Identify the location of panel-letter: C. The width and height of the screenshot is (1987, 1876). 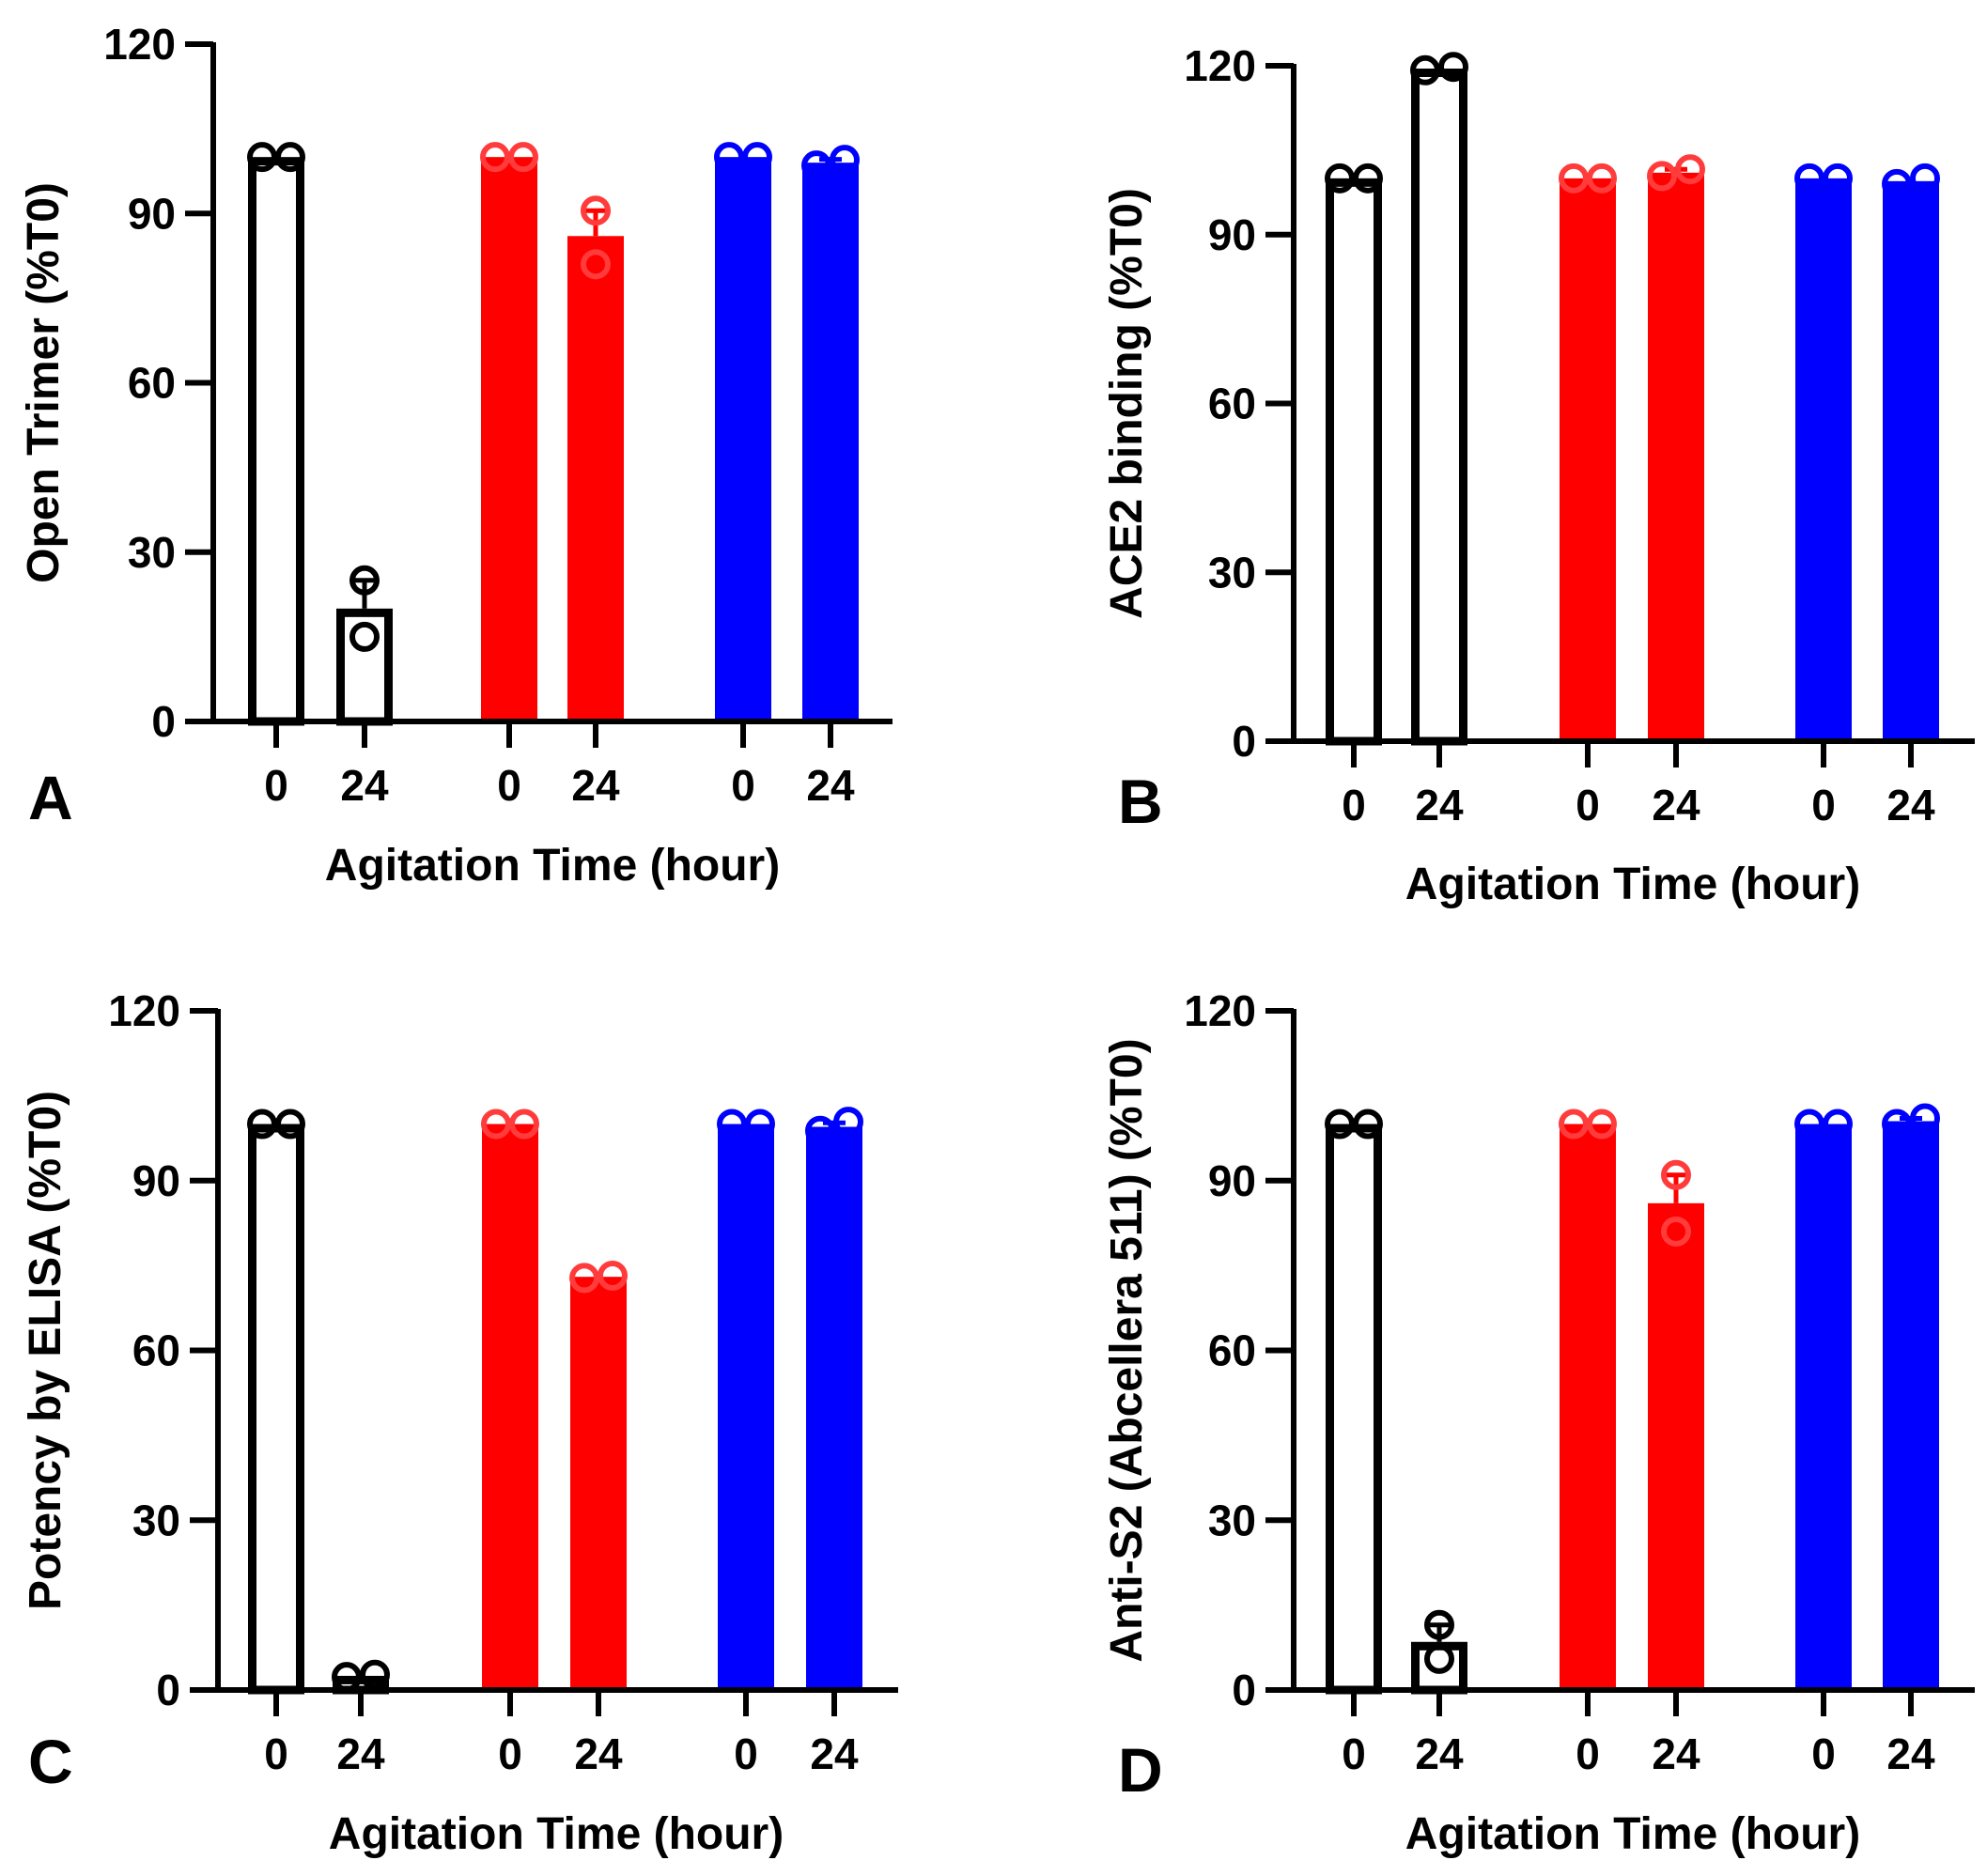
(50, 1761).